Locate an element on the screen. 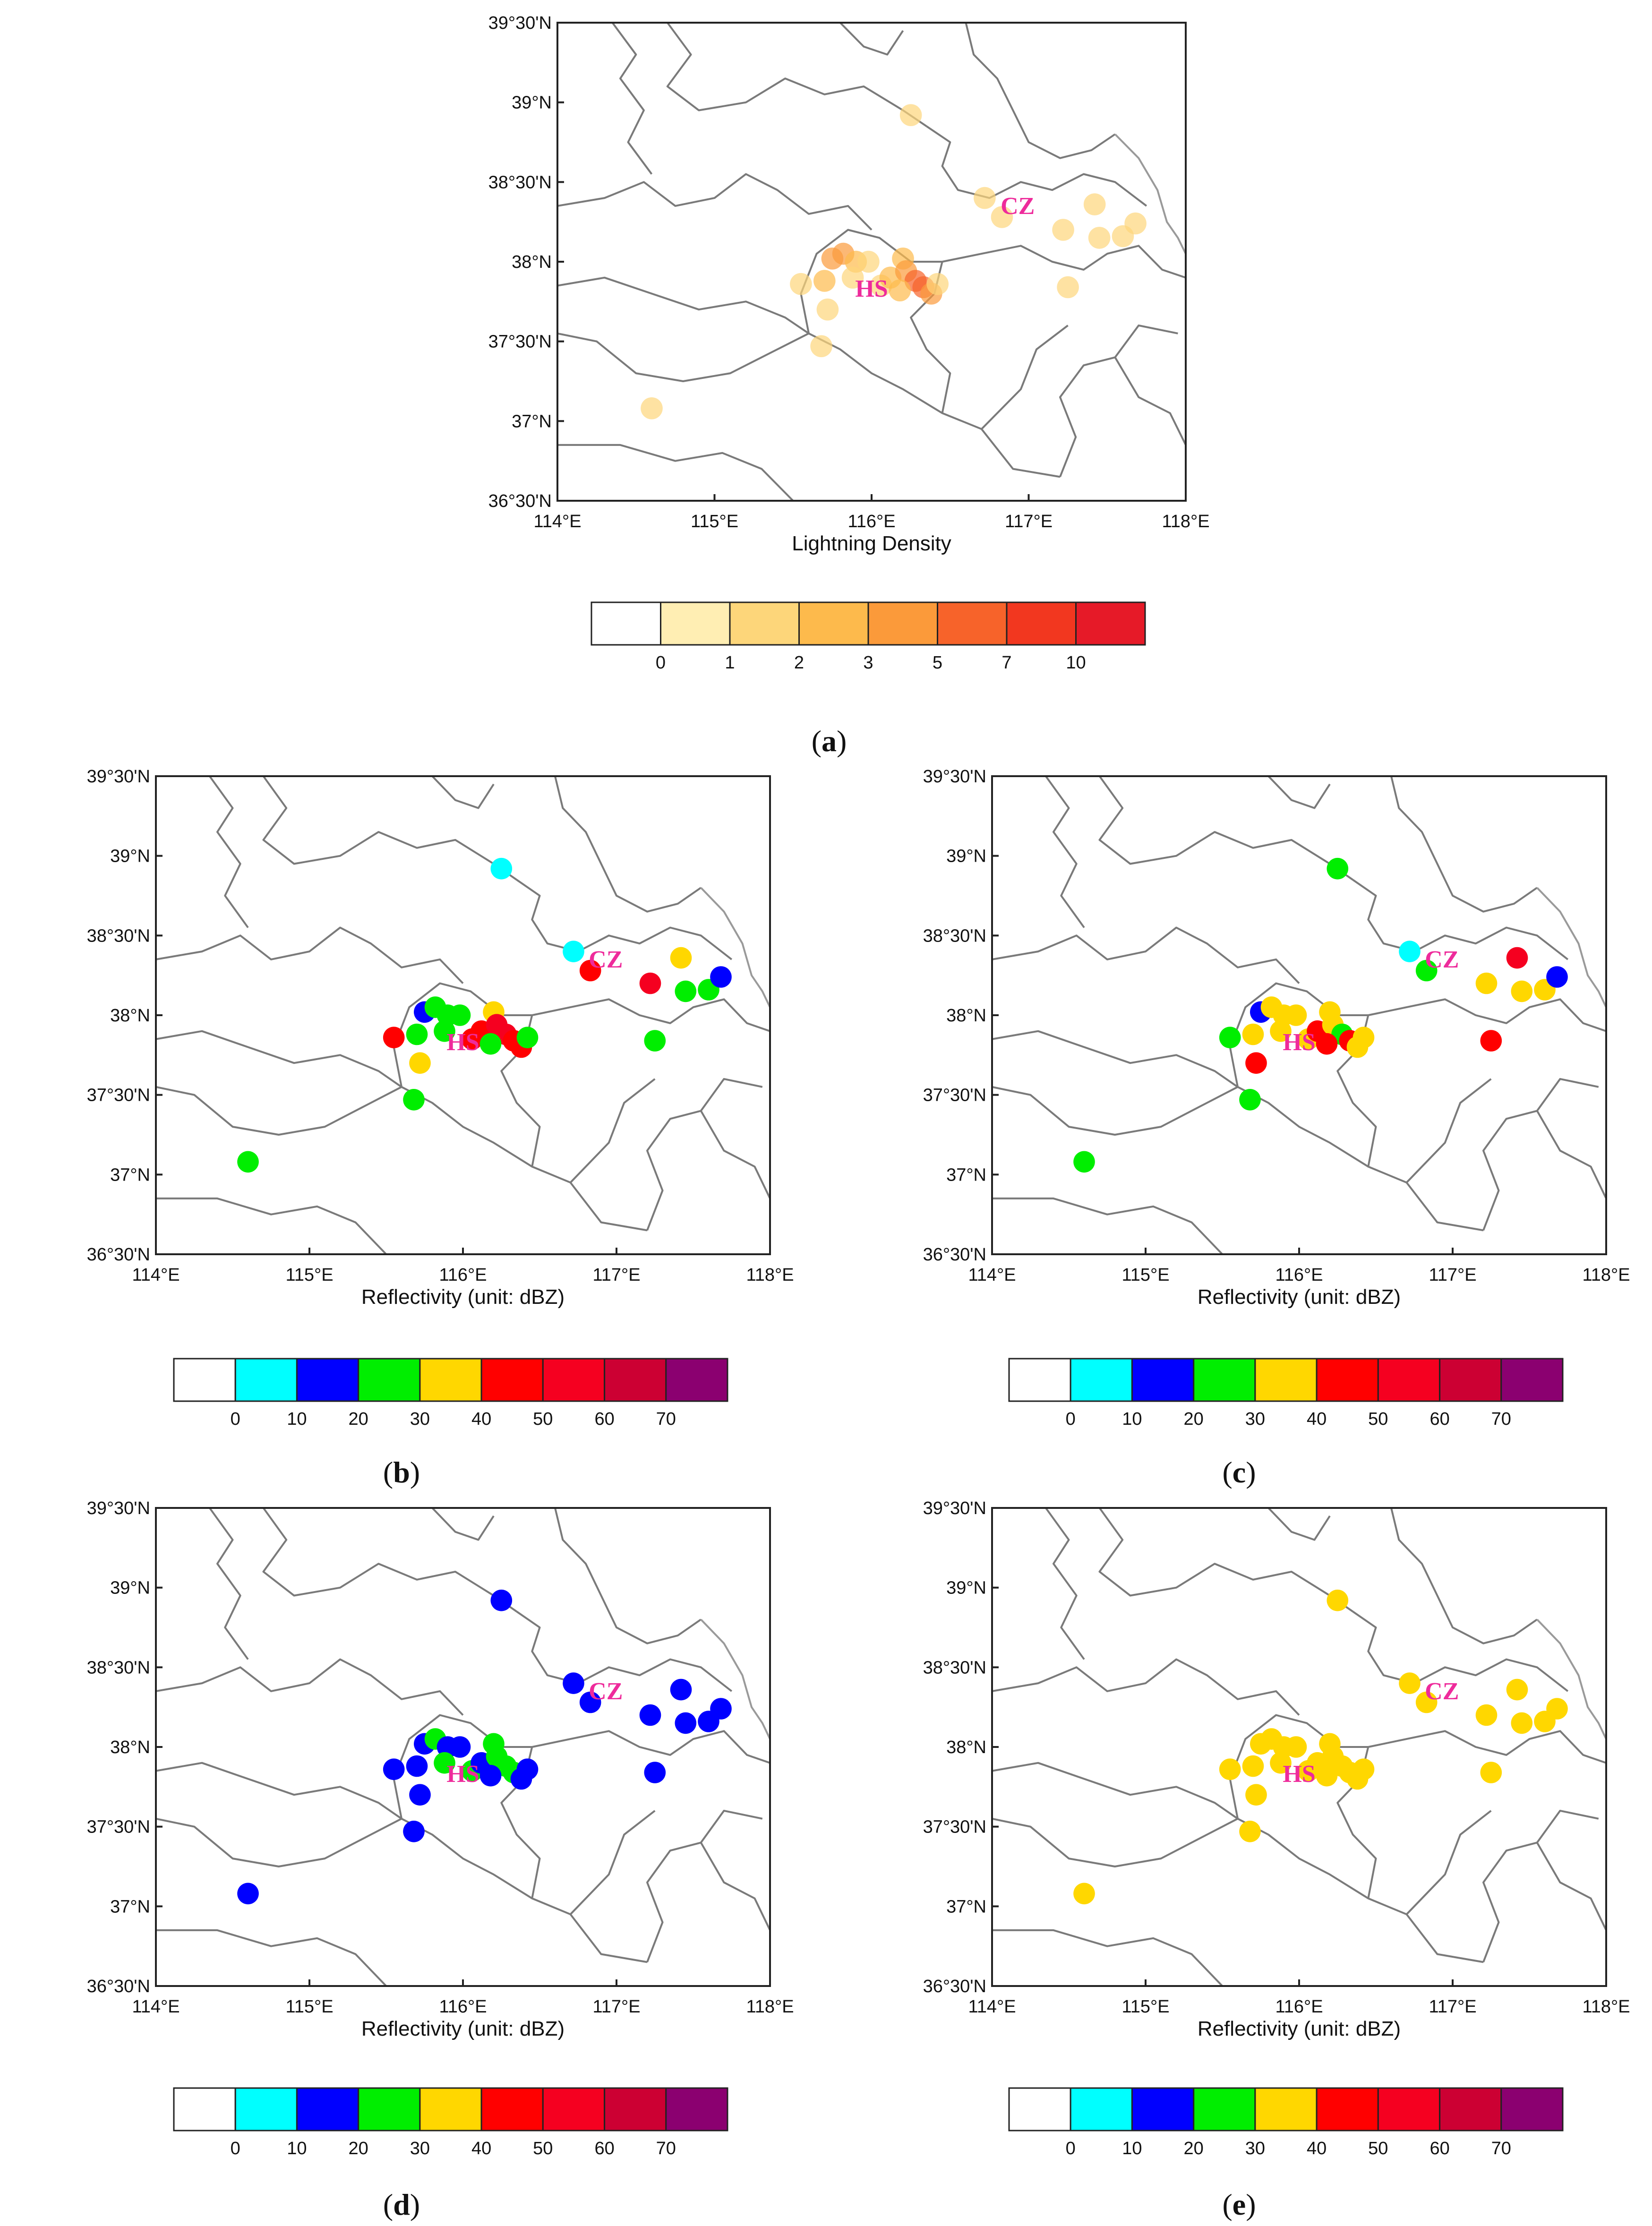 The width and height of the screenshot is (1652, 2226). colorbar-tick-label: 7 is located at coordinates (1006, 663).